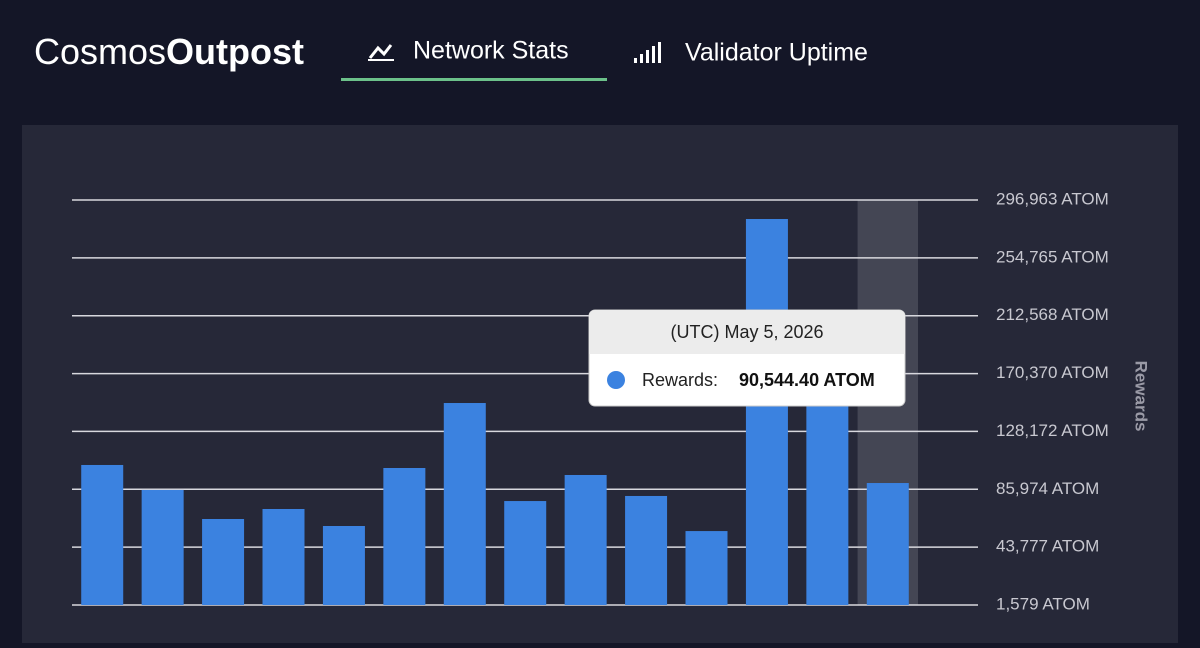  I want to click on y-axis-label: Rewards, so click(1141, 396).